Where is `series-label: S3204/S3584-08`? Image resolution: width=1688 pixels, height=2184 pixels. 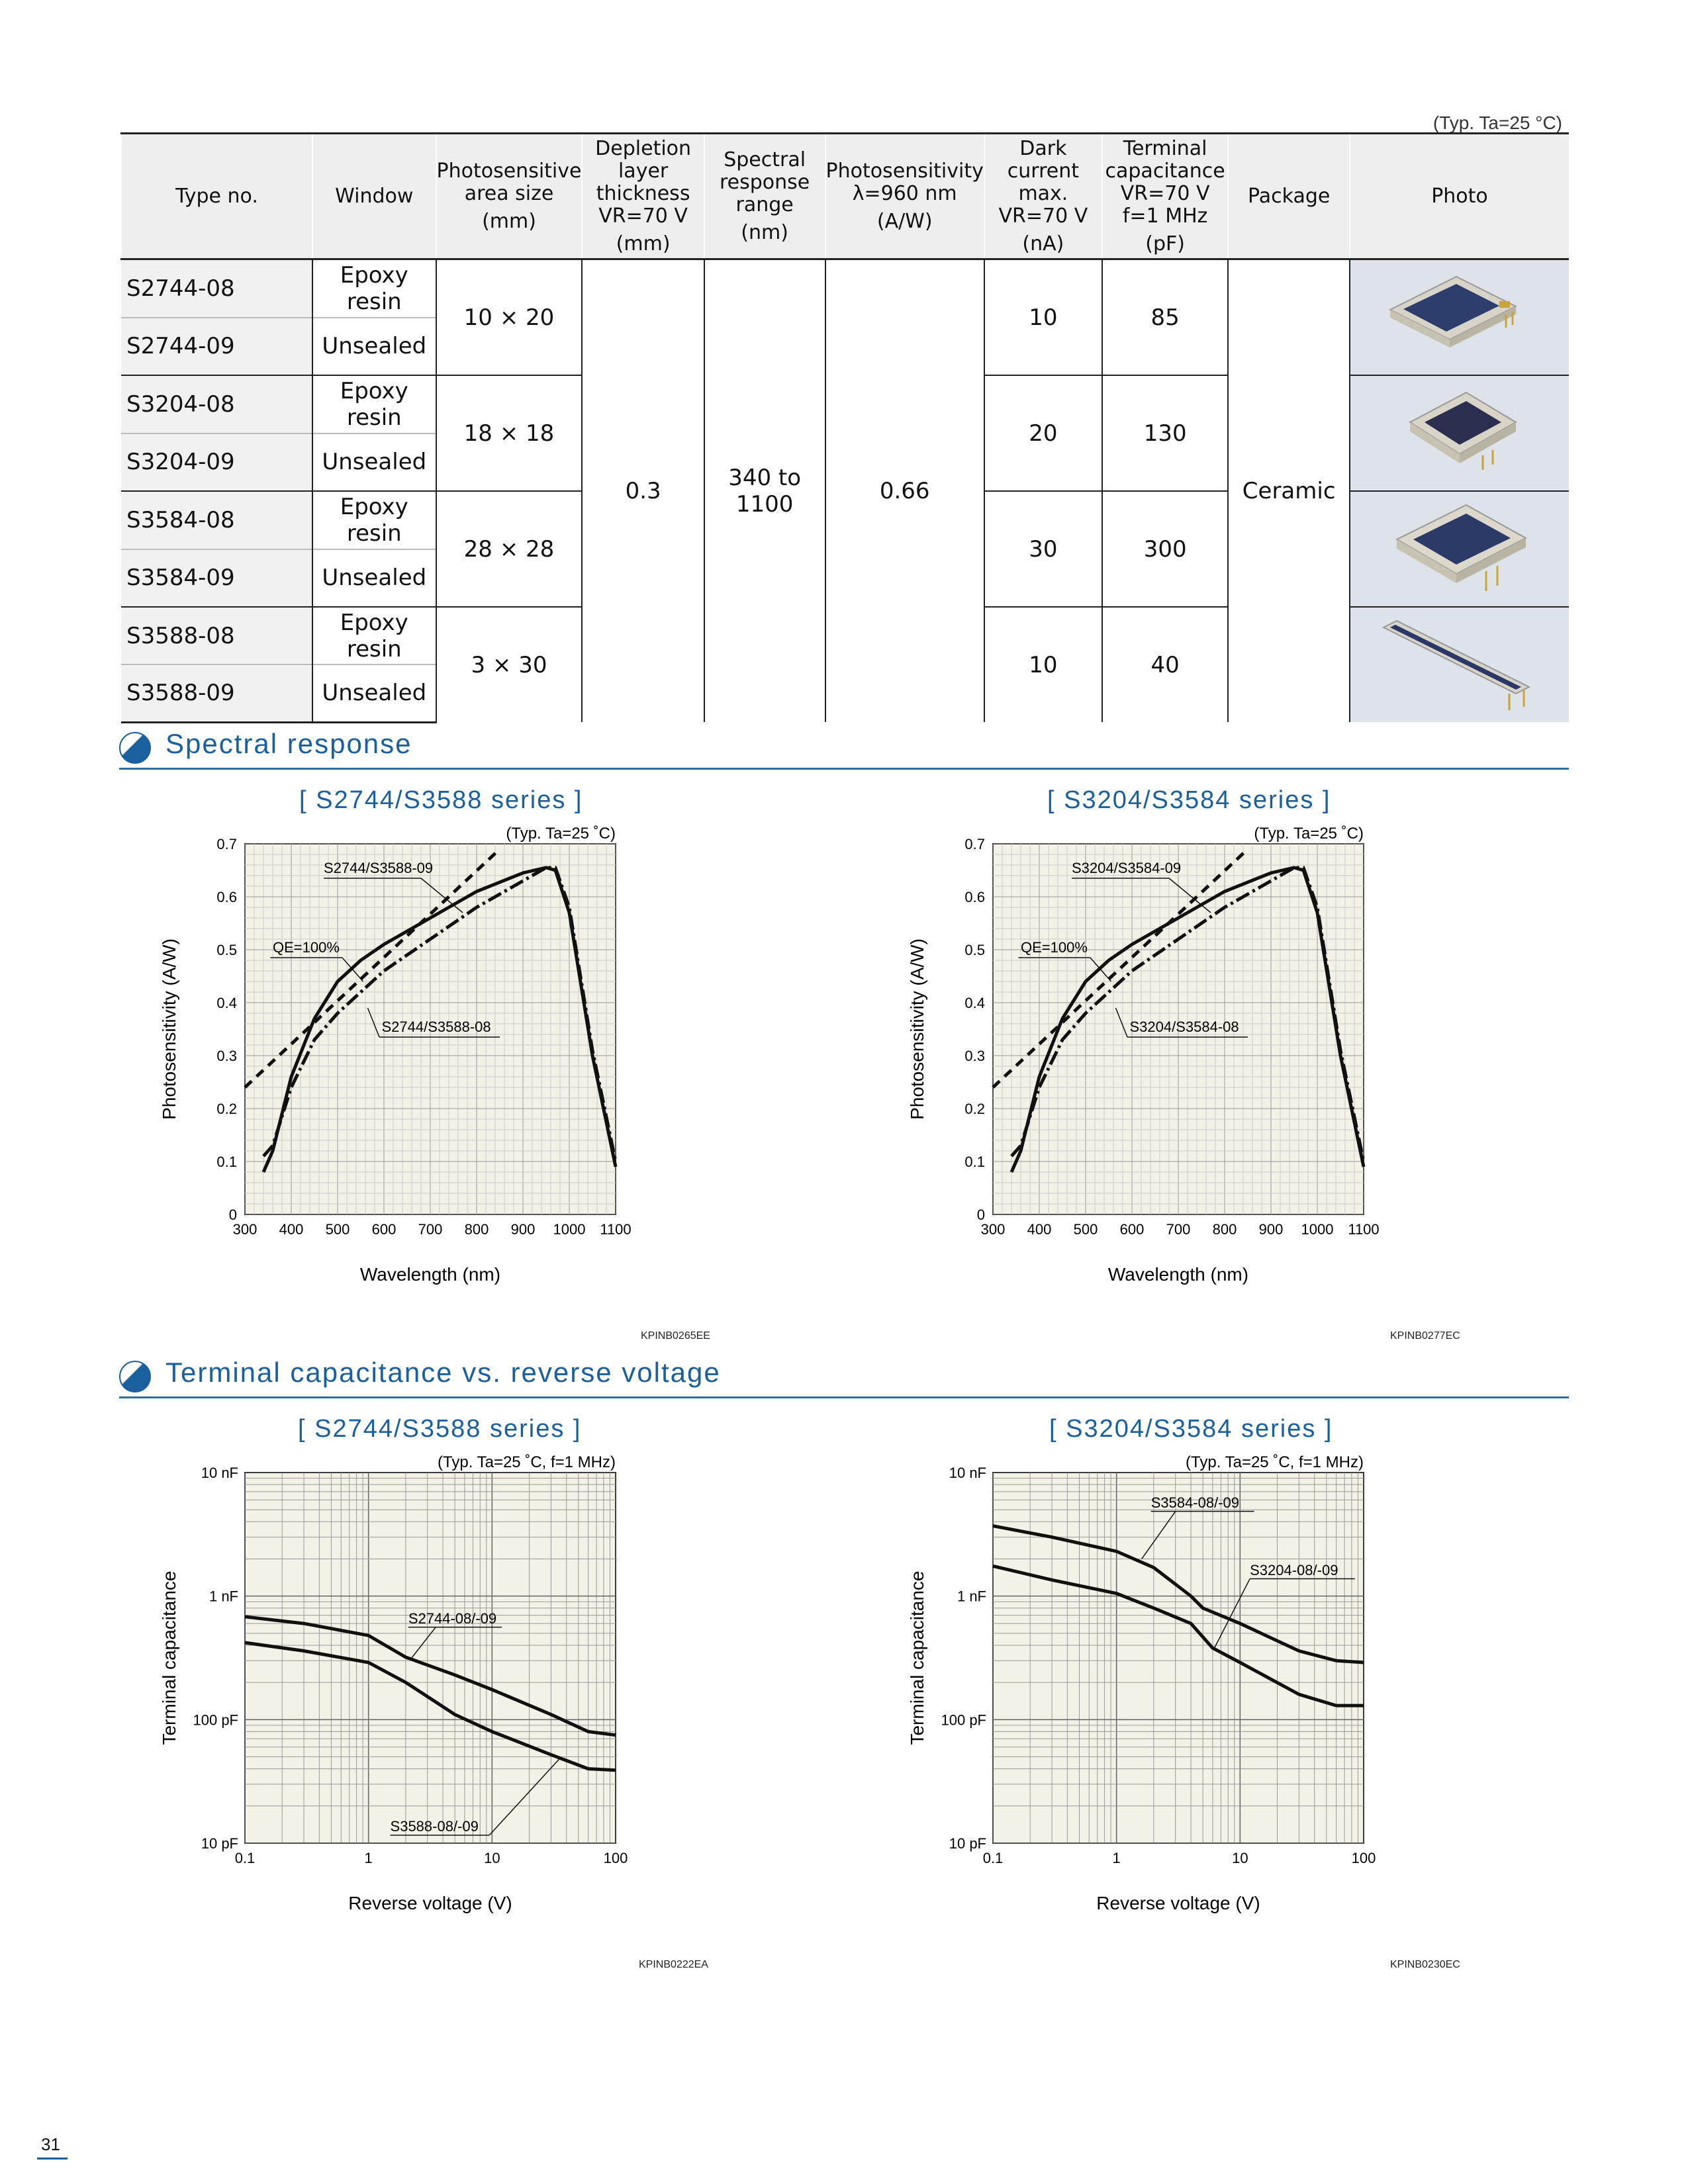
series-label: S3204/S3584-08 is located at coordinates (1184, 1027).